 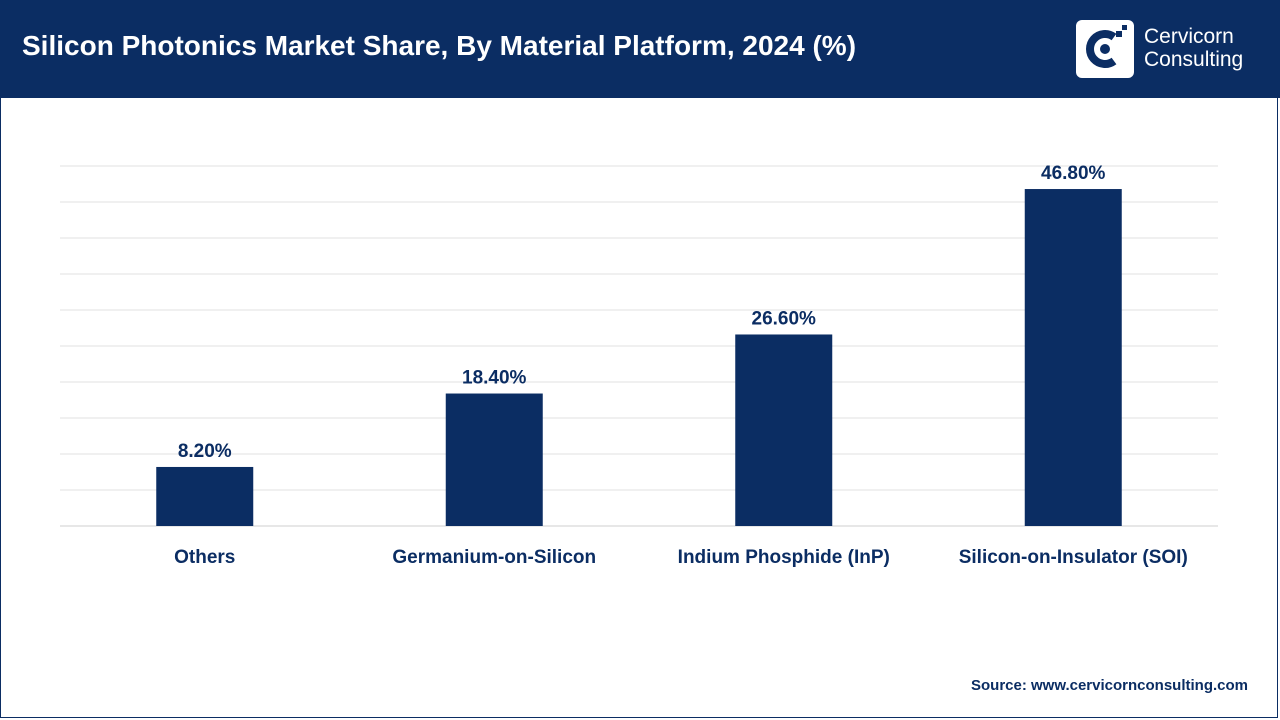 I want to click on x-tick-label: Germanium-on-Silicon, so click(x=494, y=557).